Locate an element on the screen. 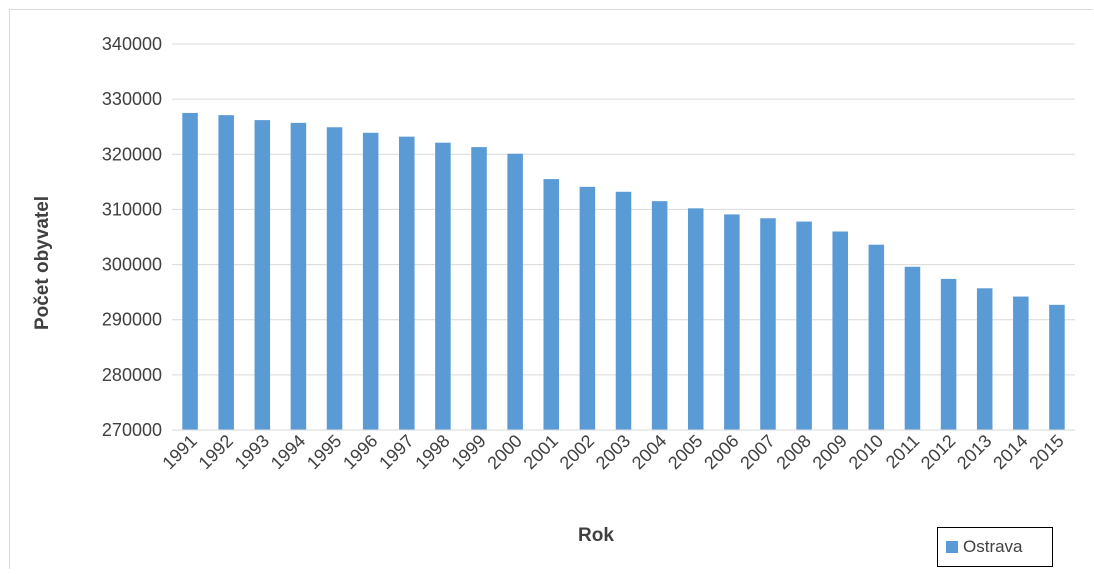  x-tick-label: 2003 is located at coordinates (613, 452).